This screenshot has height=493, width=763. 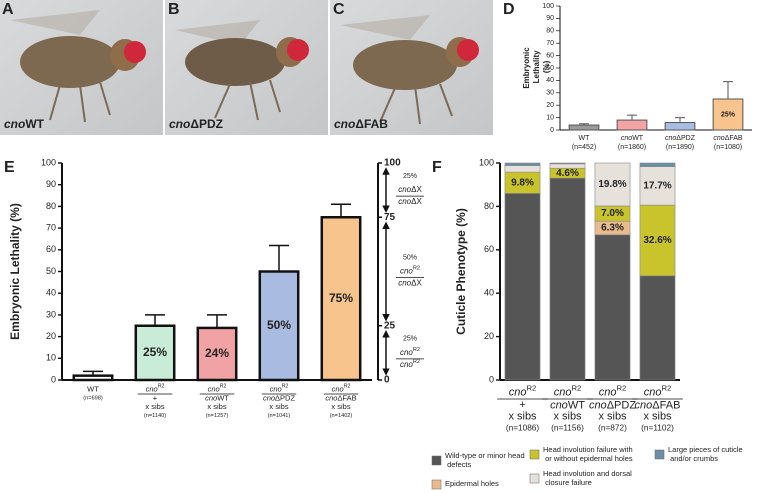 I want to click on x-tick-count: (n=1041), so click(x=279, y=416).